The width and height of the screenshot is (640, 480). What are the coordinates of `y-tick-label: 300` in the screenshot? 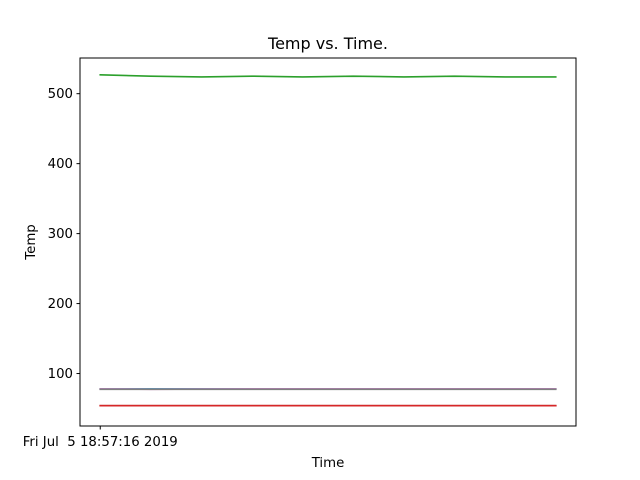 It's located at (60, 234).